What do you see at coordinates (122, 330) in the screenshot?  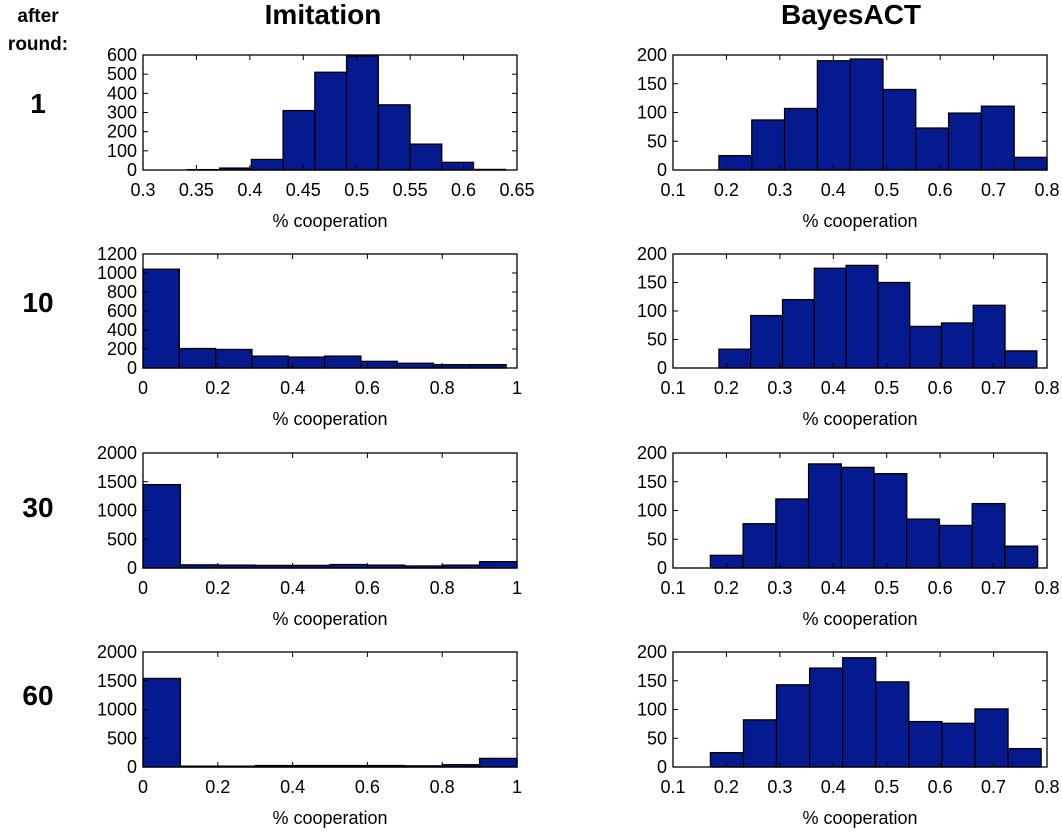 I see `y-tick-label: 400` at bounding box center [122, 330].